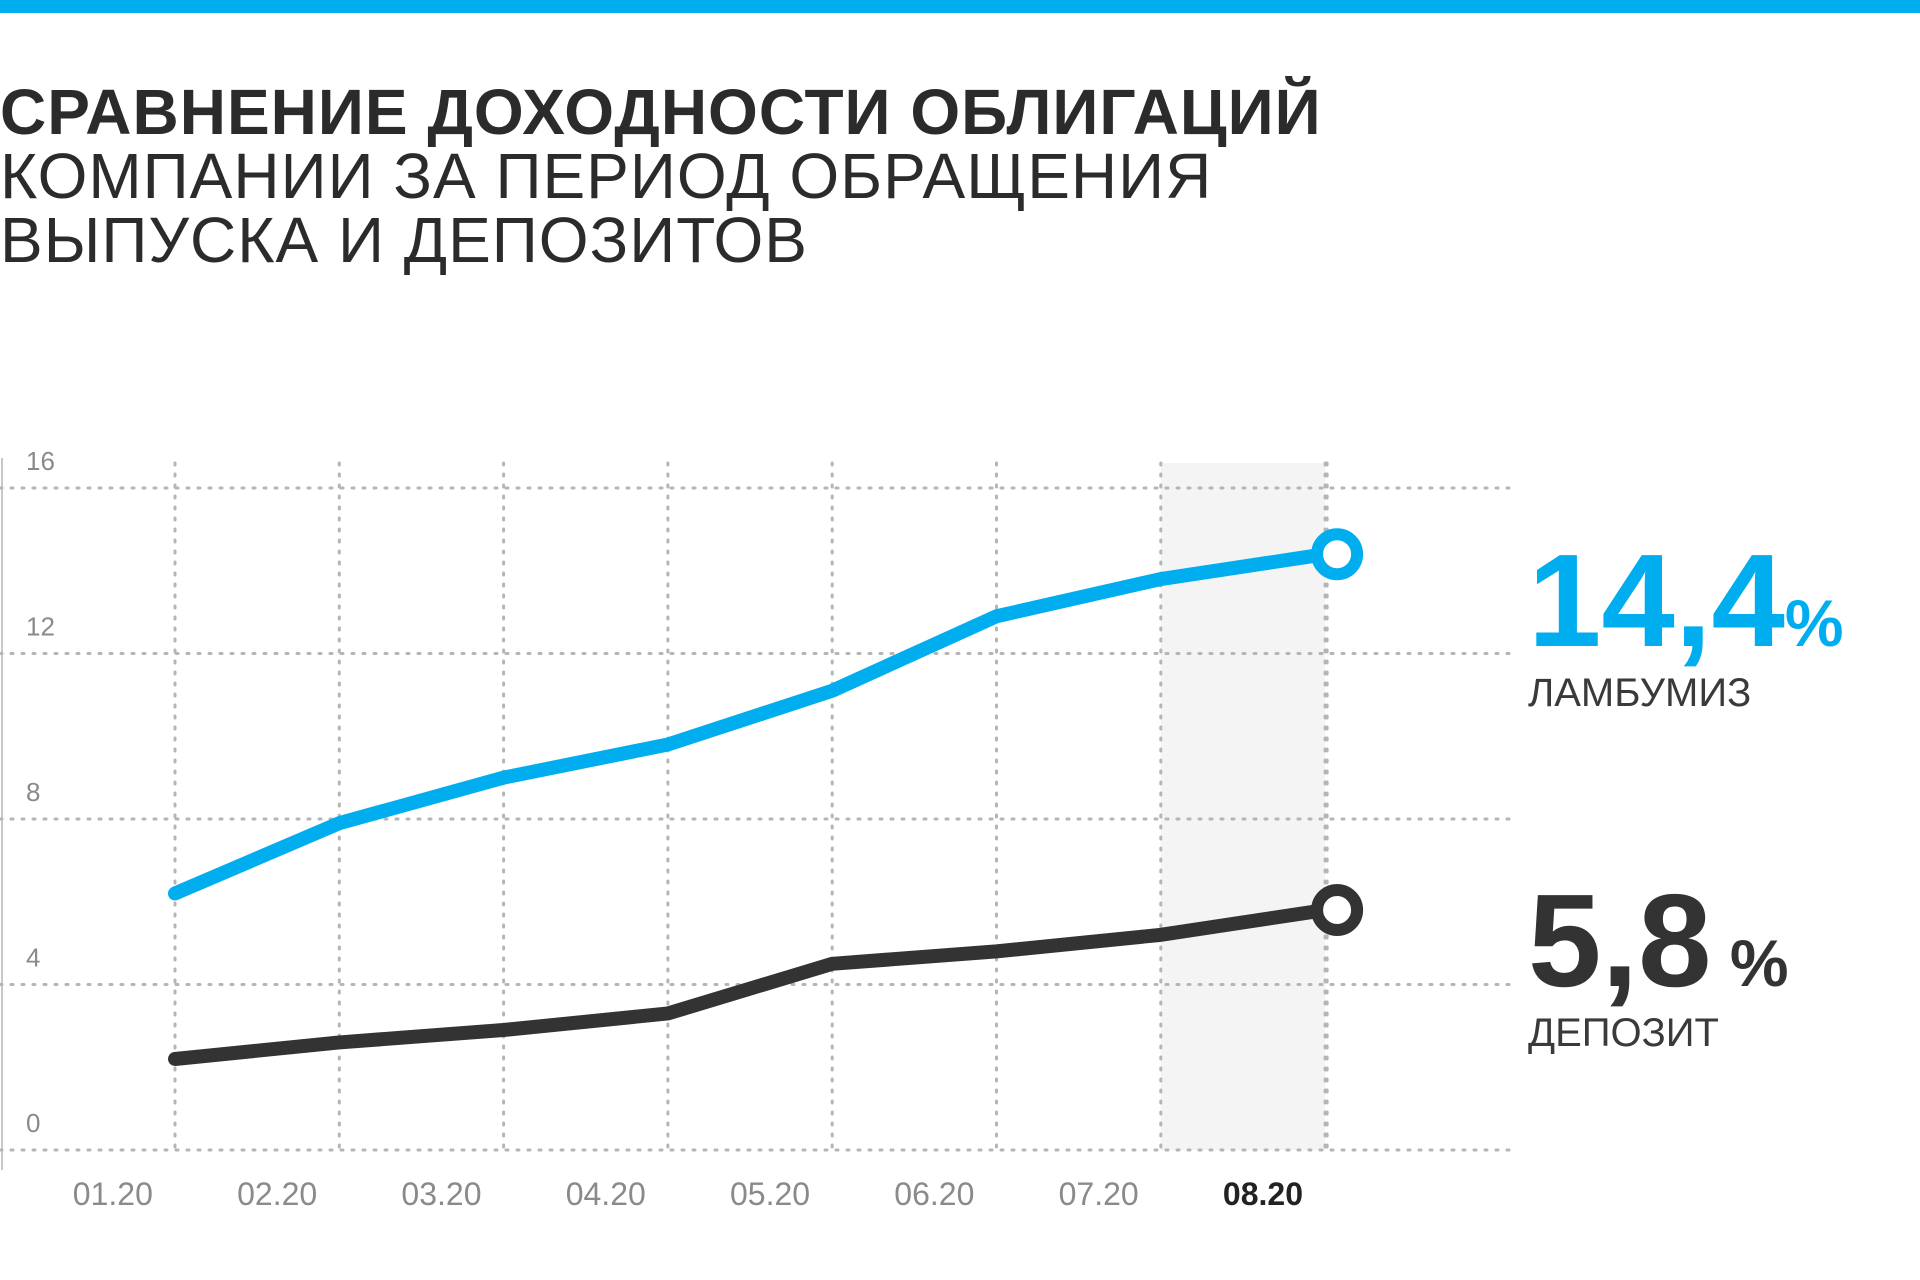  Describe the element at coordinates (441, 1194) in the screenshot. I see `x-tick-label: 03.20` at that location.